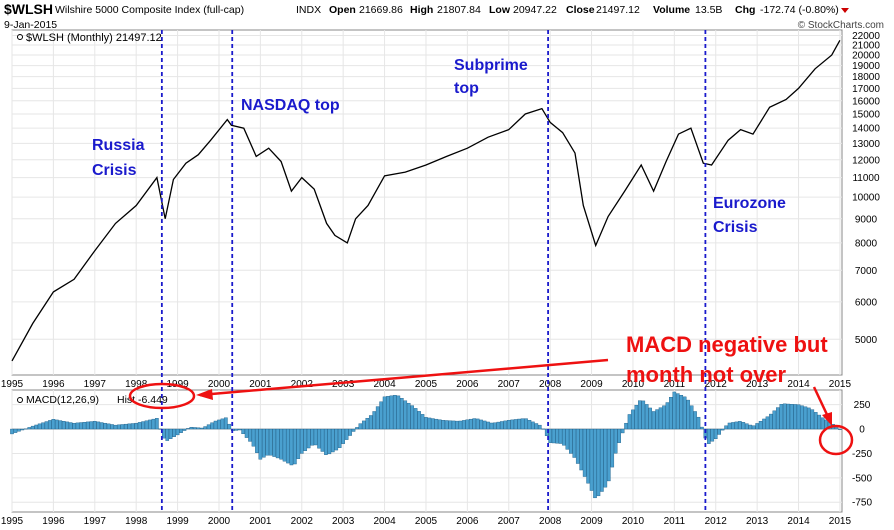 The width and height of the screenshot is (894, 530). What do you see at coordinates (426, 521) in the screenshot?
I see `macd-x-tick-label: 2005` at bounding box center [426, 521].